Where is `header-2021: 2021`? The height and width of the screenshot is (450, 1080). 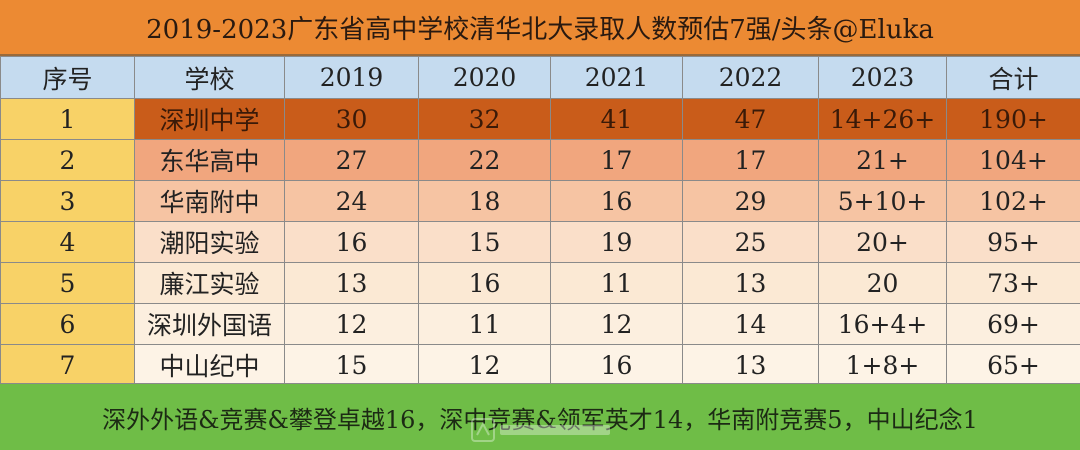
header-2021: 2021 is located at coordinates (616, 77).